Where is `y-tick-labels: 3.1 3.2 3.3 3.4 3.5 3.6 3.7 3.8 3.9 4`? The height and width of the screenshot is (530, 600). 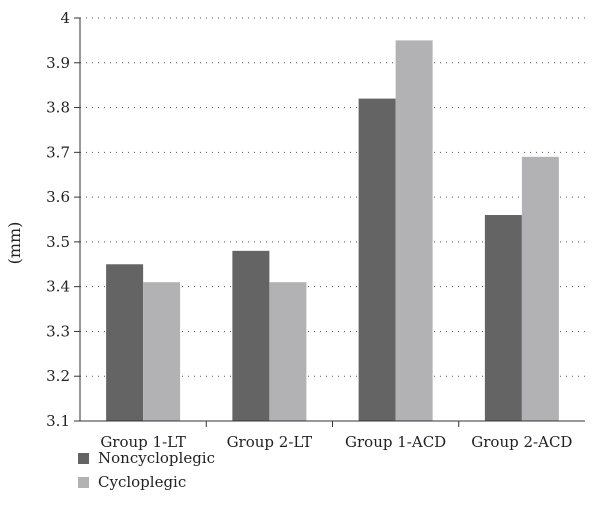 y-tick-labels: 3.1 3.2 3.3 3.4 3.5 3.6 3.7 3.8 3.9 4 is located at coordinates (58, 219).